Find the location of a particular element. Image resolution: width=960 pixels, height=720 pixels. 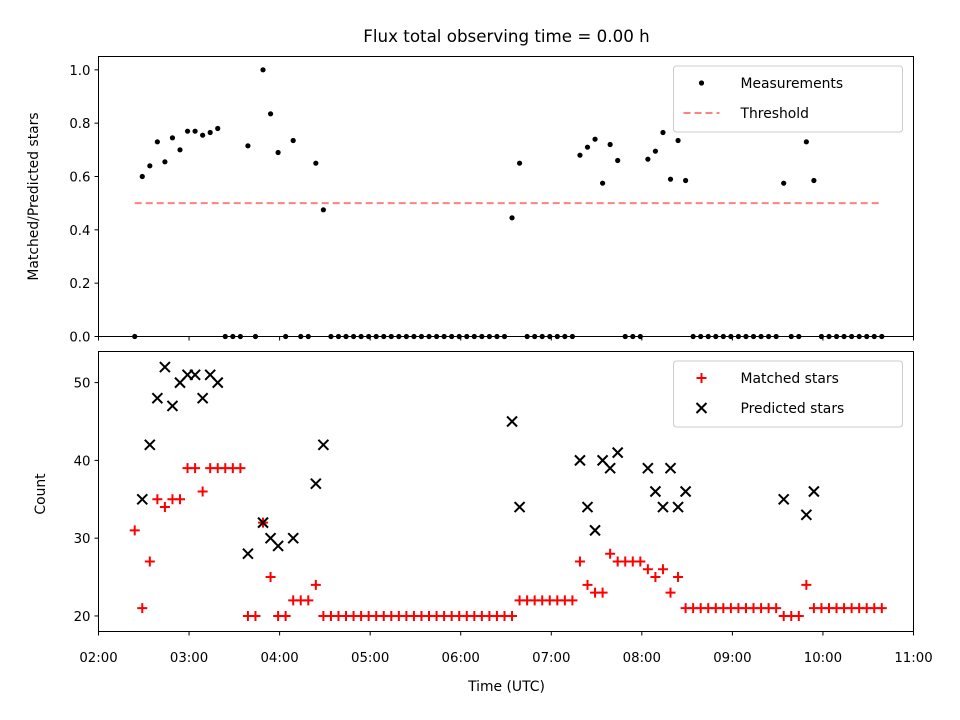

x-tick-label: 07:00 is located at coordinates (551, 658).